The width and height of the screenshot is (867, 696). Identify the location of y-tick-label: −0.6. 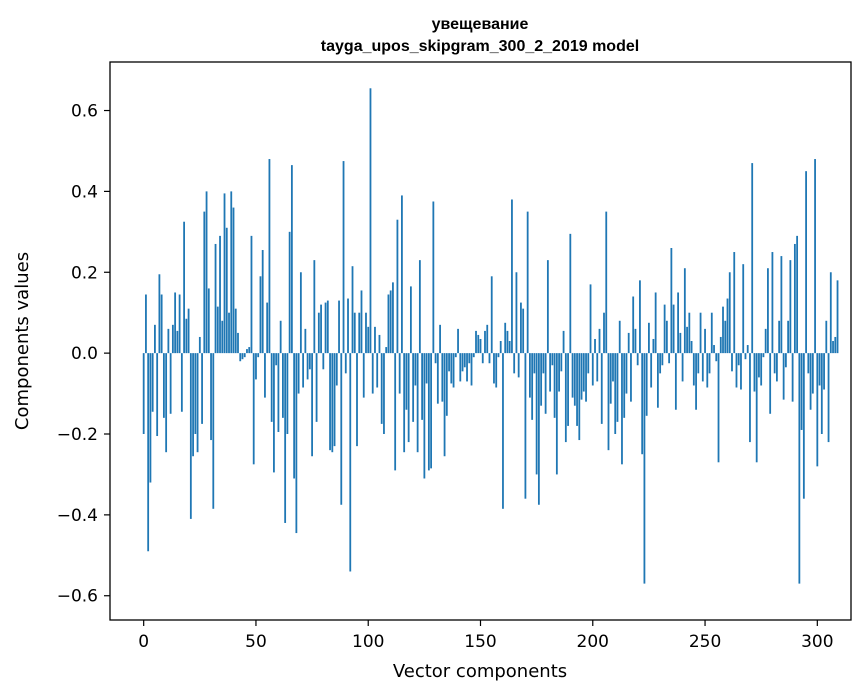
(77, 597).